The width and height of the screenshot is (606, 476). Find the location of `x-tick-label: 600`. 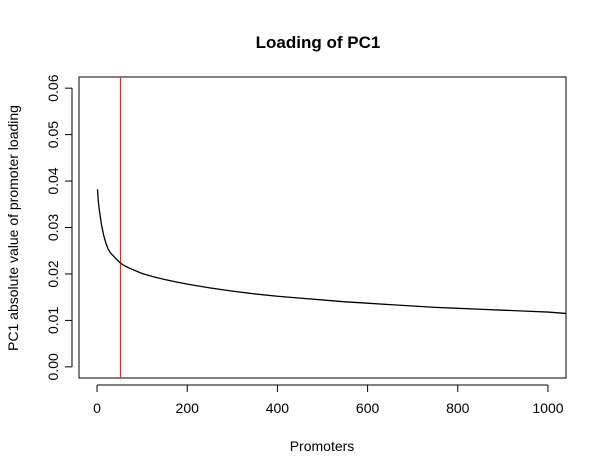

x-tick-label: 600 is located at coordinates (368, 408).